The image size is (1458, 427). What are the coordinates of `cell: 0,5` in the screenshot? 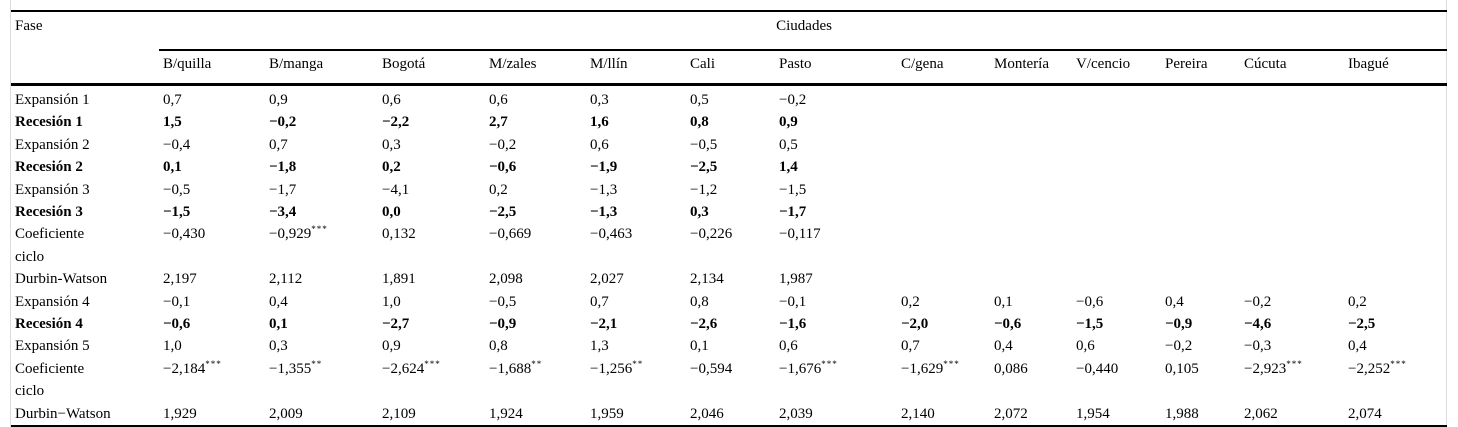 It's located at (699, 100).